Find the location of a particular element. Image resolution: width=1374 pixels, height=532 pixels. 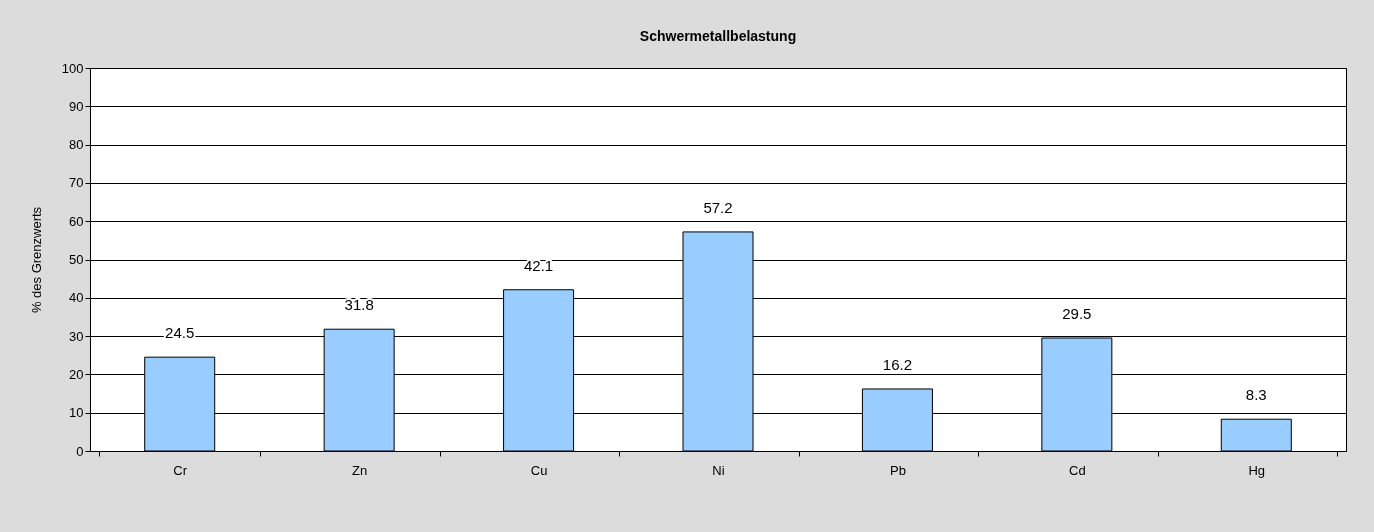

data-label: 31.8 is located at coordinates (359, 305).